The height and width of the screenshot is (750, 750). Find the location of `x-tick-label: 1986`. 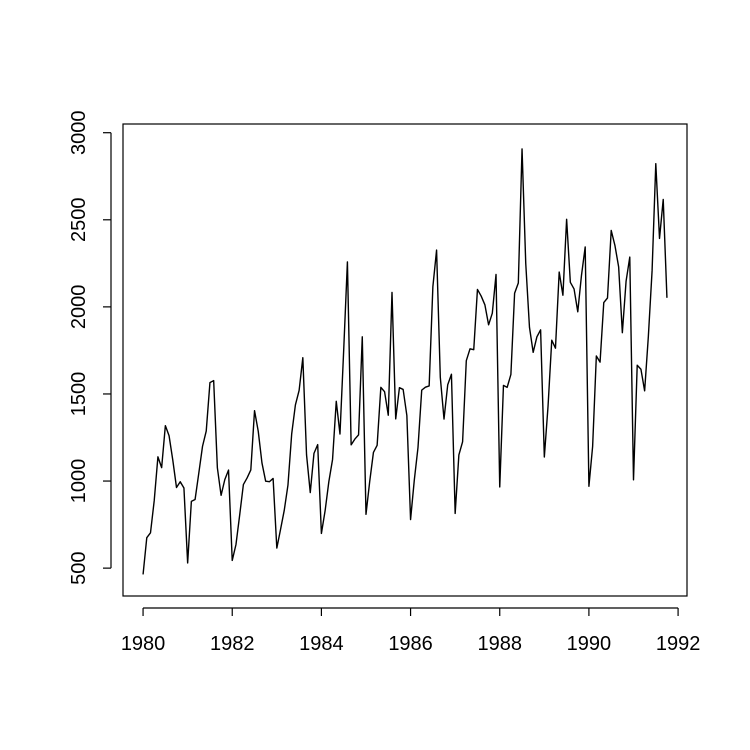

x-tick-label: 1986 is located at coordinates (410, 644).